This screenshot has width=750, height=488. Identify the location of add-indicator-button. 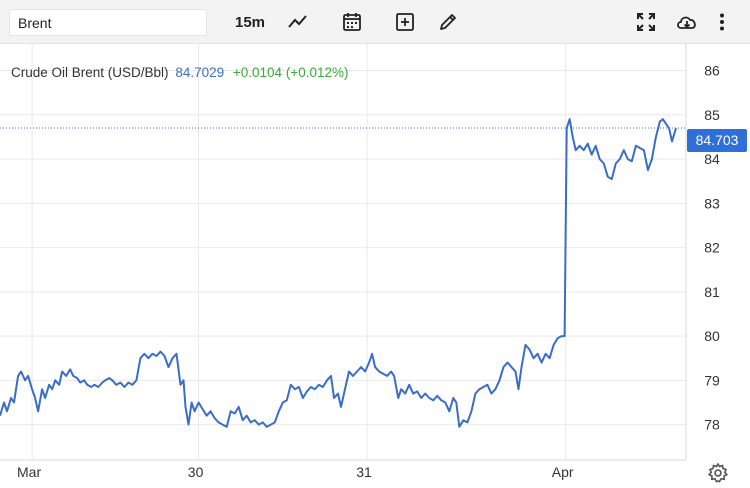
(405, 22).